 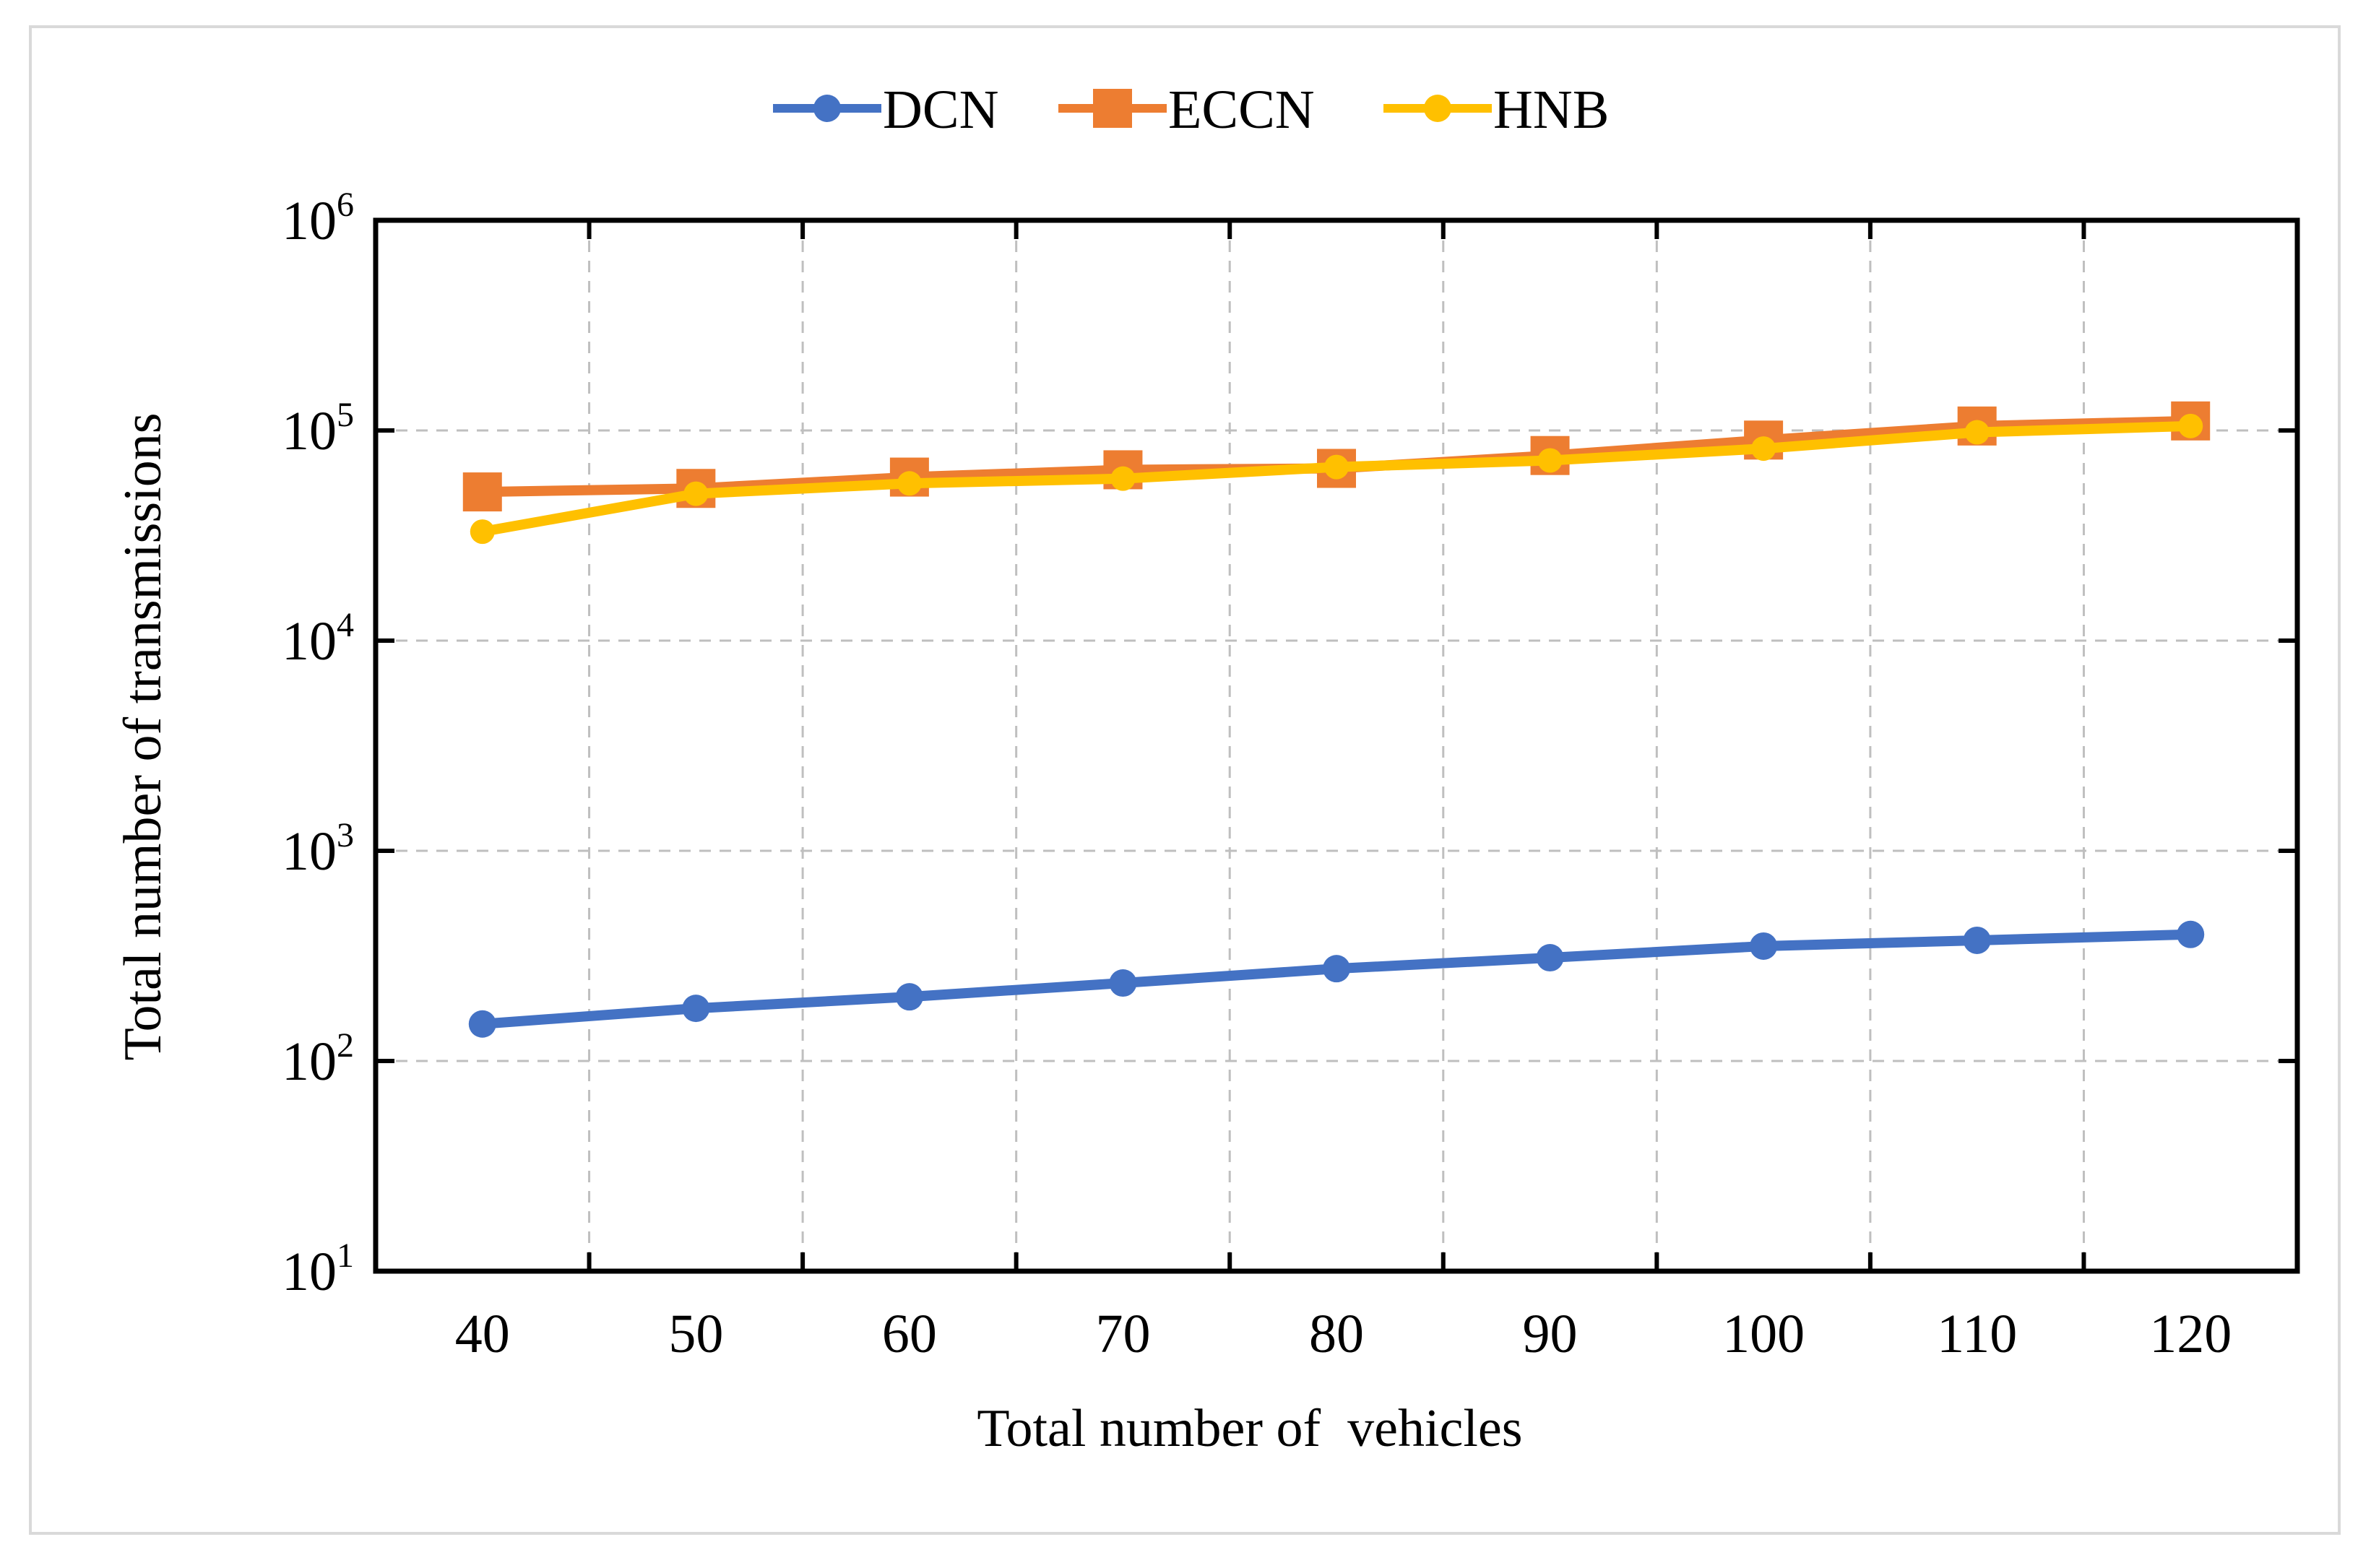 I want to click on x-tick-label: 70, so click(x=1122, y=1334).